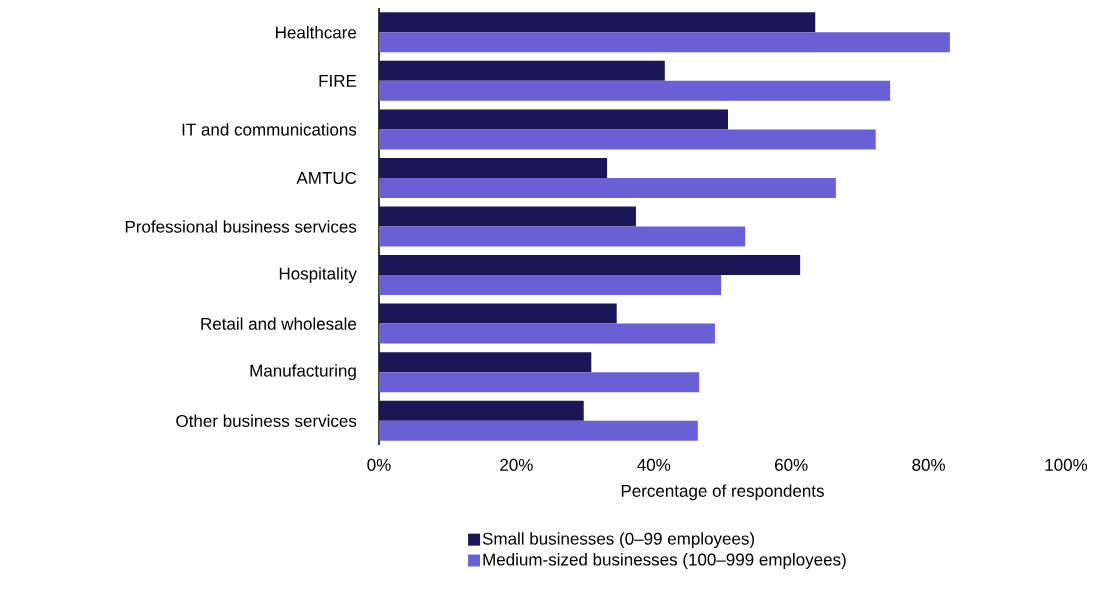  What do you see at coordinates (266, 420) in the screenshot?
I see `y-tick-label: Other business services` at bounding box center [266, 420].